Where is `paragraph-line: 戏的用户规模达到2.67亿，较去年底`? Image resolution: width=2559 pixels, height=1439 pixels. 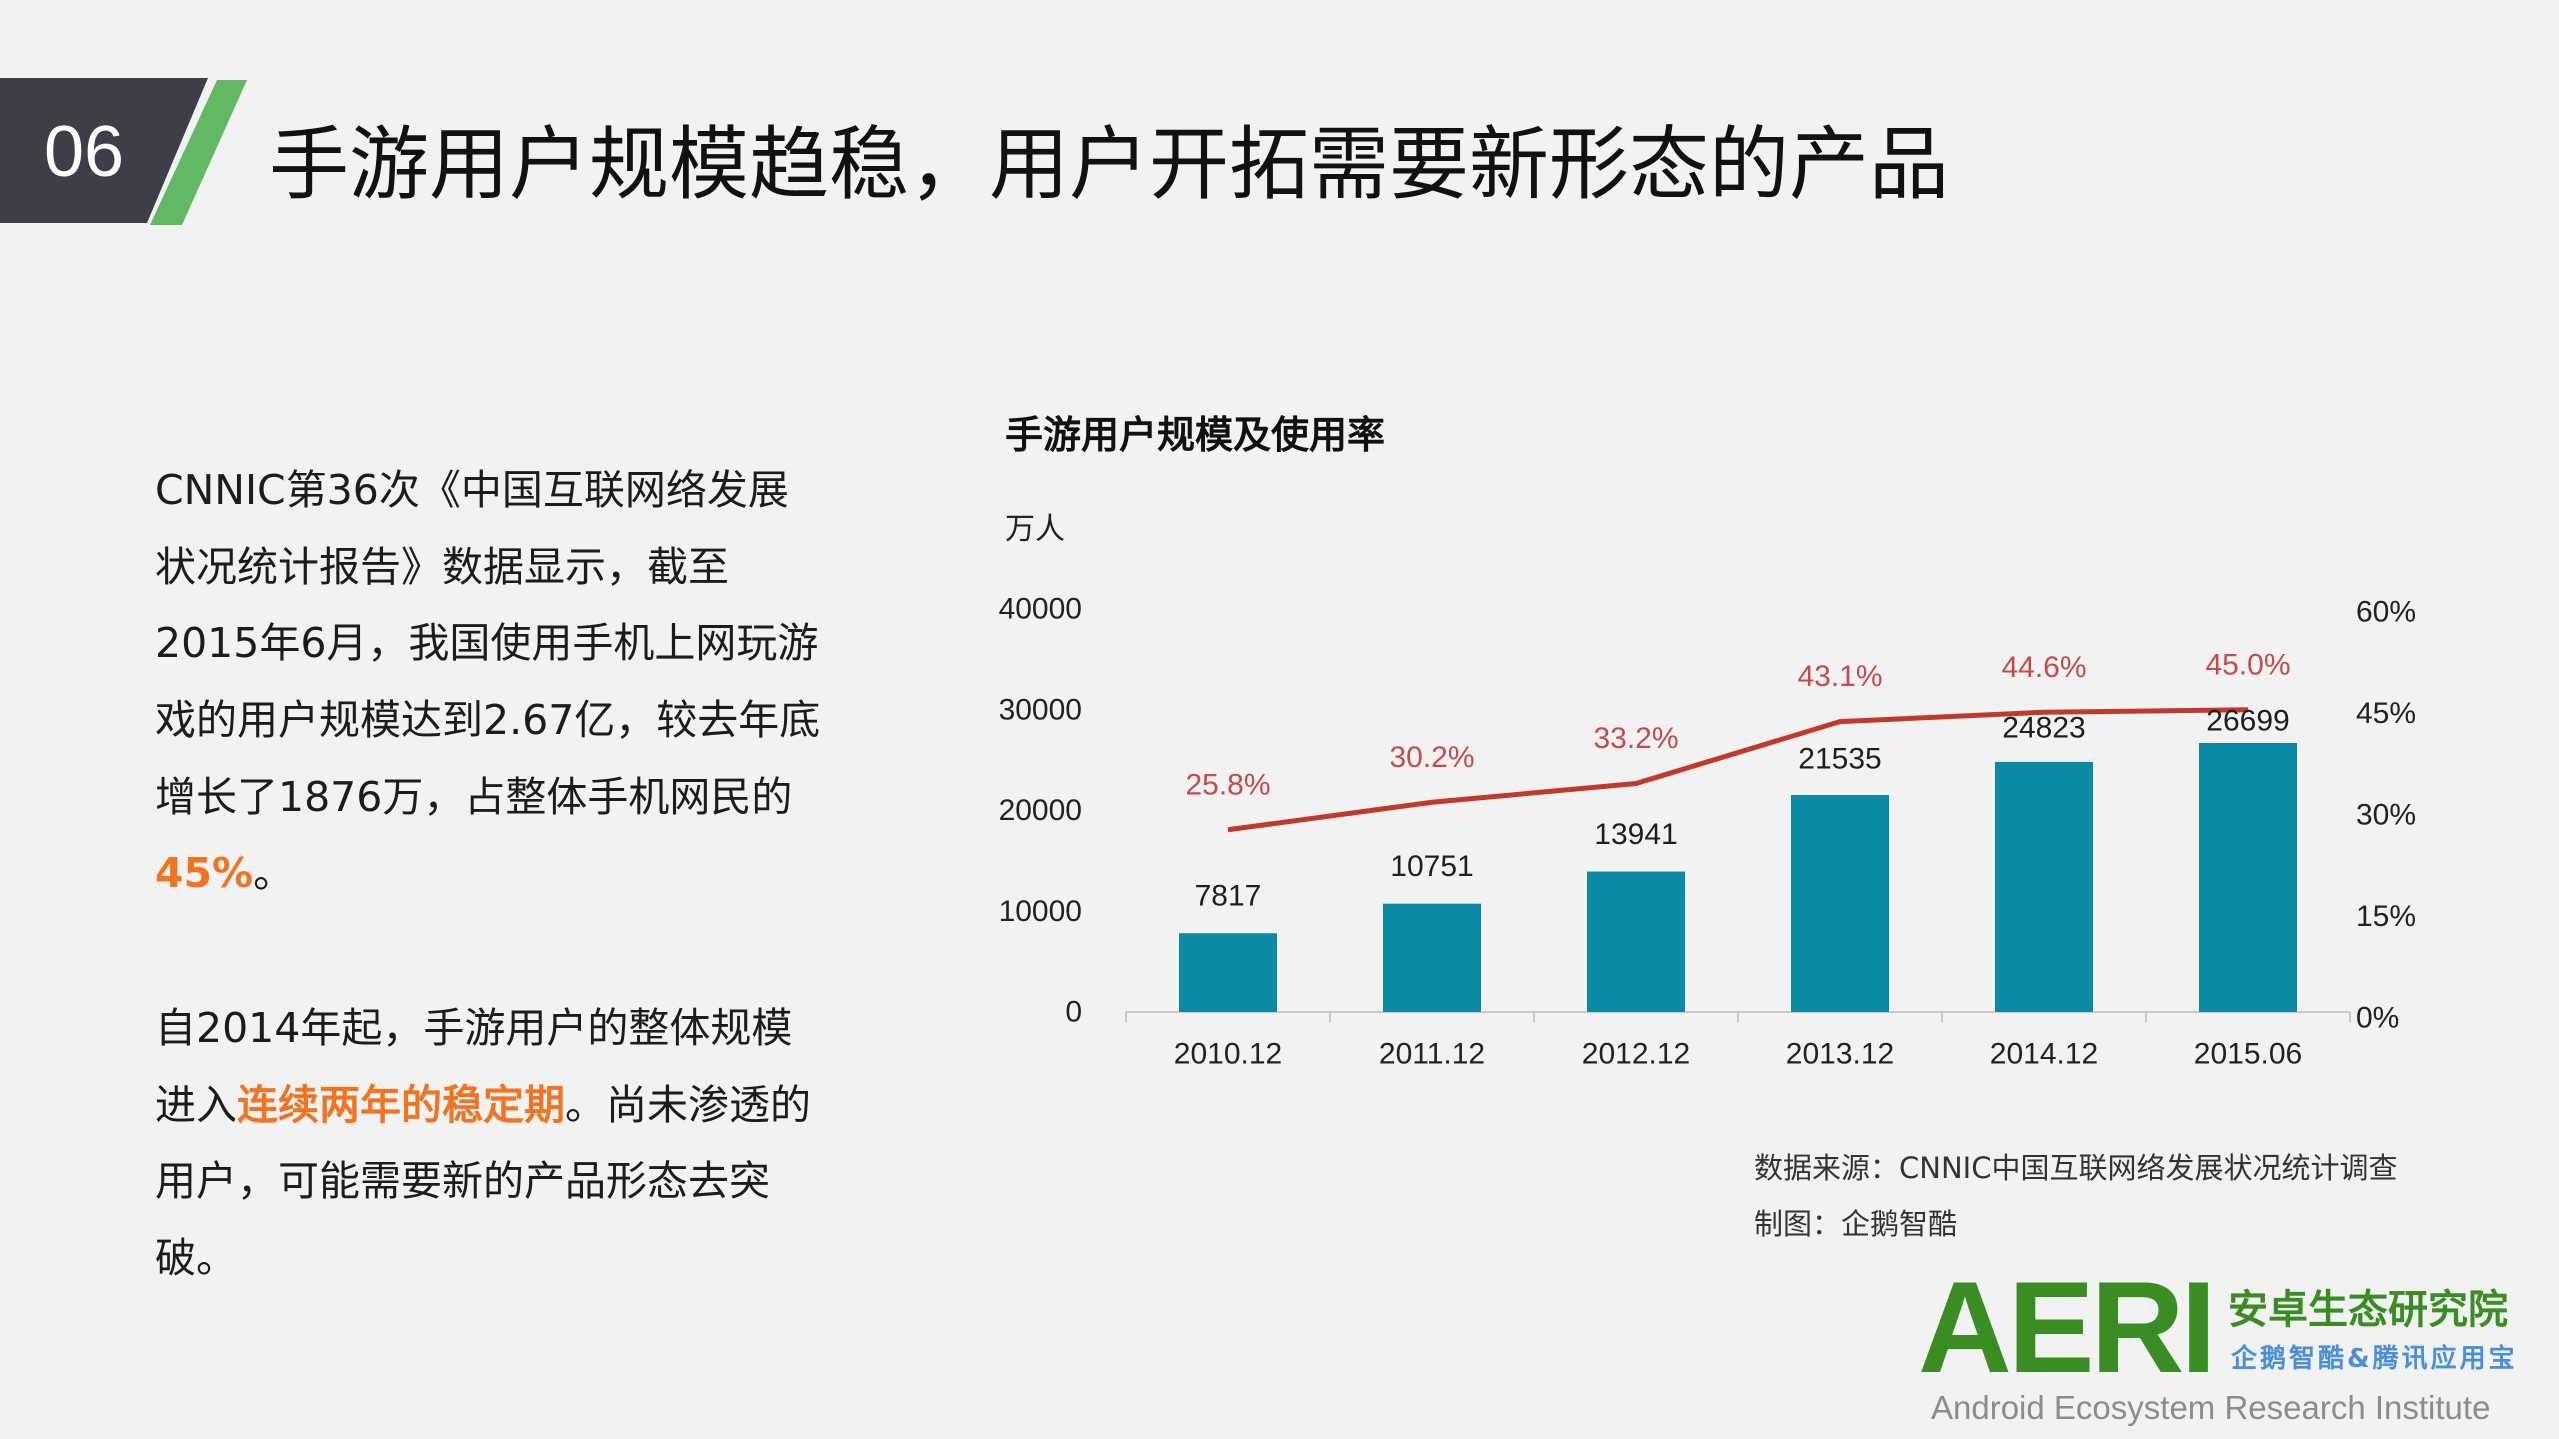
paragraph-line: 戏的用户规模达到2.67亿，较去年底 is located at coordinates (487, 720).